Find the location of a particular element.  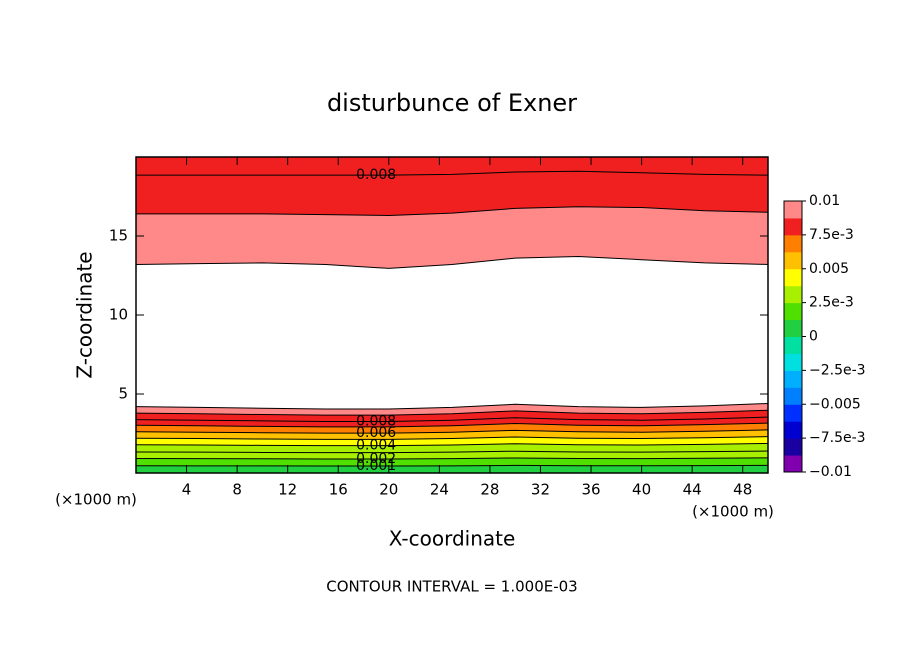

contour-label: 0.006 is located at coordinates (376, 433).